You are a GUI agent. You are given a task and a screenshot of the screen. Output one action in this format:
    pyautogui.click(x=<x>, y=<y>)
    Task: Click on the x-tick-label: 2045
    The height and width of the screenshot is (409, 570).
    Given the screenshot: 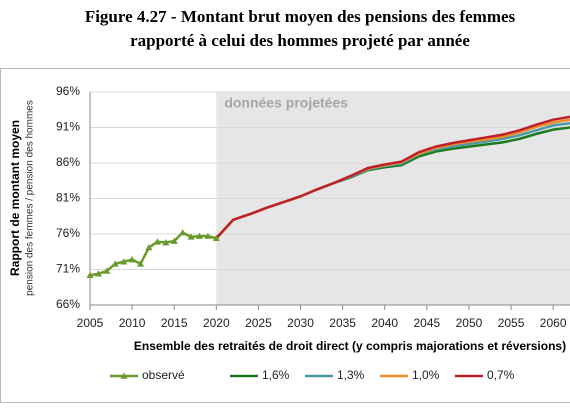 What is the action you would take?
    pyautogui.click(x=426, y=323)
    